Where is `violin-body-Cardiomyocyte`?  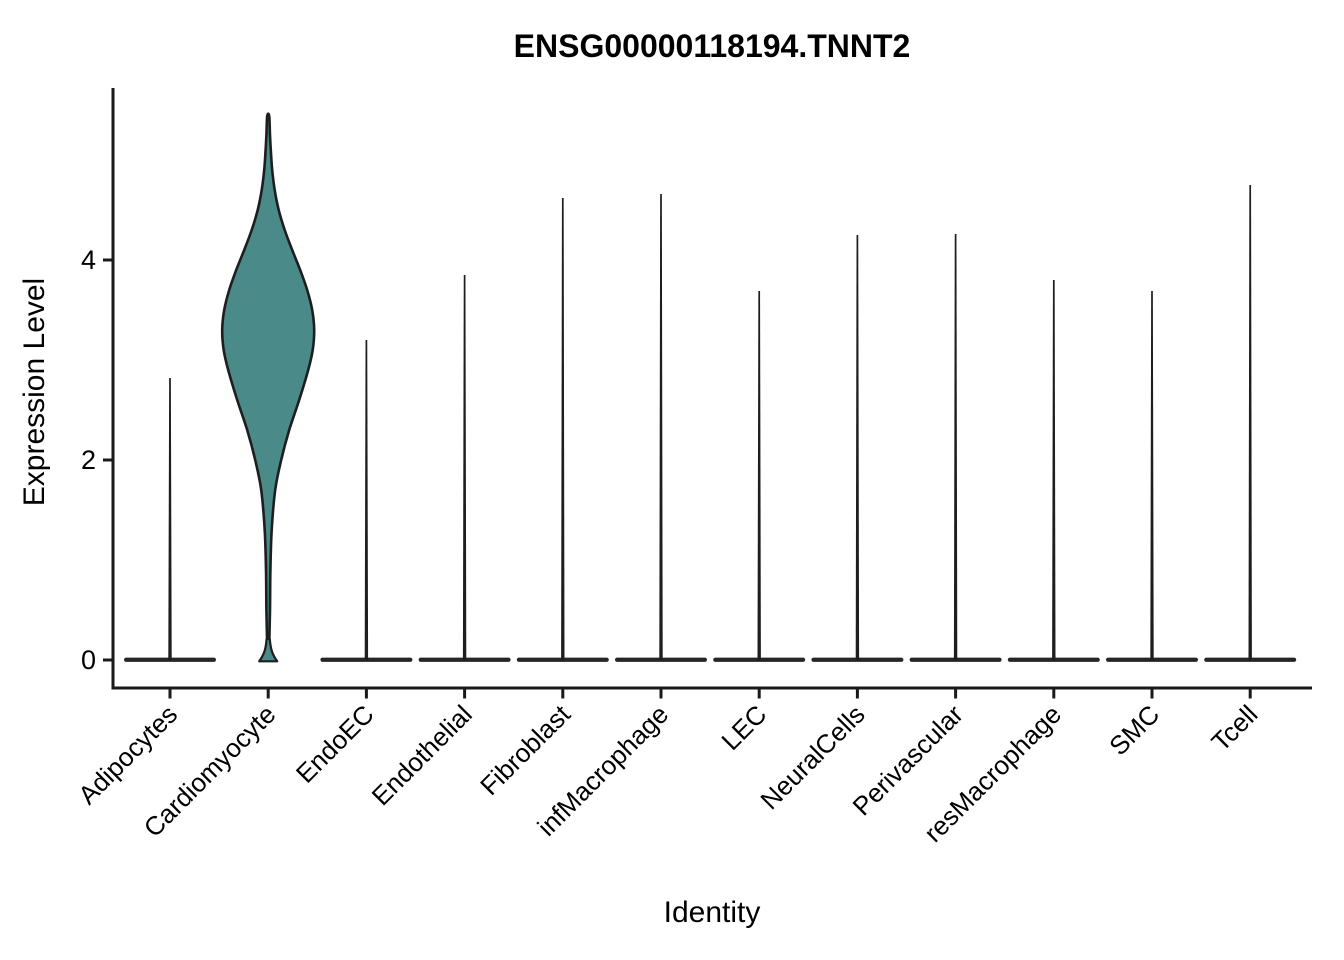
violin-body-Cardiomyocyte is located at coordinates (268, 376).